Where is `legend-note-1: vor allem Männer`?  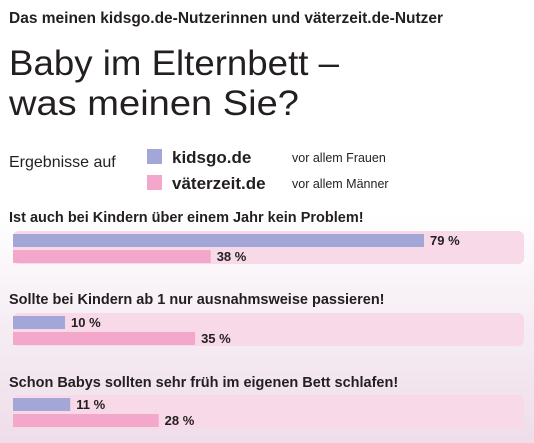
legend-note-1: vor allem Männer is located at coordinates (340, 184).